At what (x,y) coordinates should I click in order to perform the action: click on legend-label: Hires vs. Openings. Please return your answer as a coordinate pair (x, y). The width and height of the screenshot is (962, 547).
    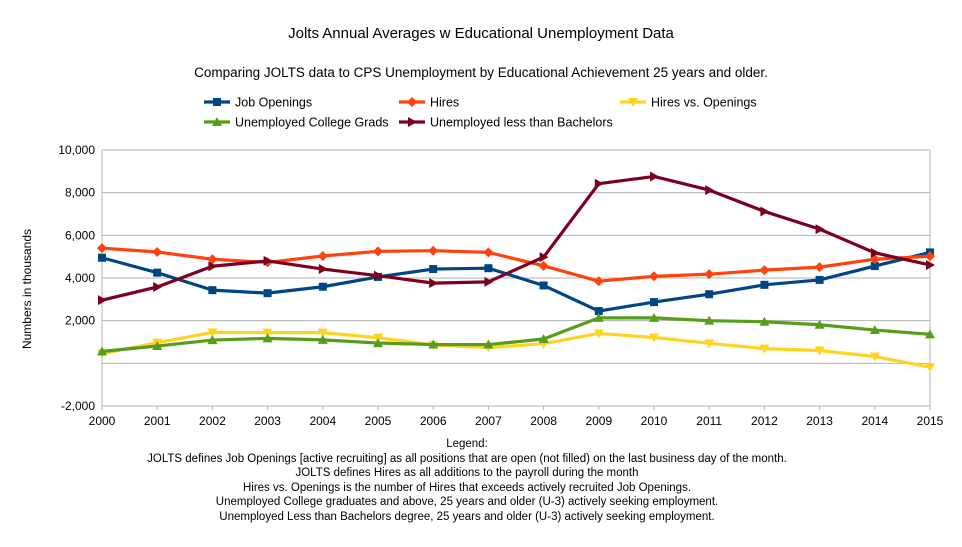
    Looking at the image, I should click on (704, 103).